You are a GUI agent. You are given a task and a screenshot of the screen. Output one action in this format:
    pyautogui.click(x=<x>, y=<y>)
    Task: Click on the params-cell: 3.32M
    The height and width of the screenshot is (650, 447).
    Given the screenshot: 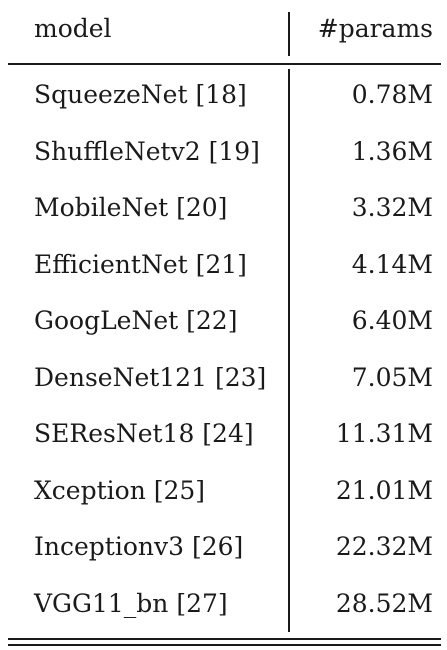 What is the action you would take?
    pyautogui.click(x=392, y=207)
    